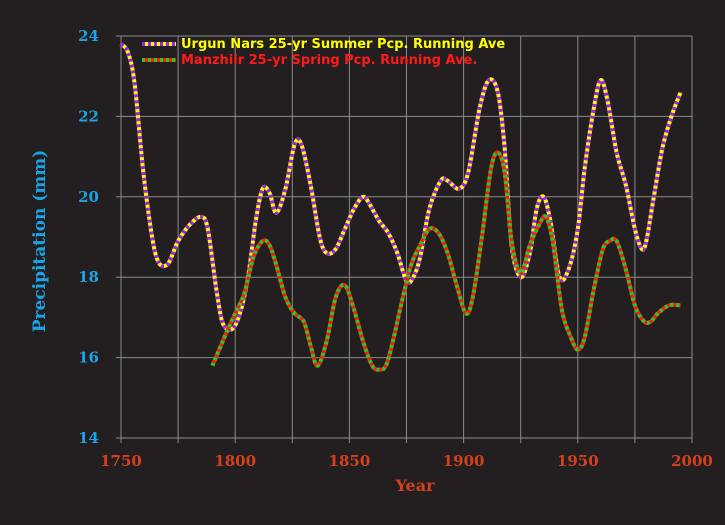 Image resolution: width=725 pixels, height=525 pixels. What do you see at coordinates (235, 461) in the screenshot?
I see `x-tick-label: 1800` at bounding box center [235, 461].